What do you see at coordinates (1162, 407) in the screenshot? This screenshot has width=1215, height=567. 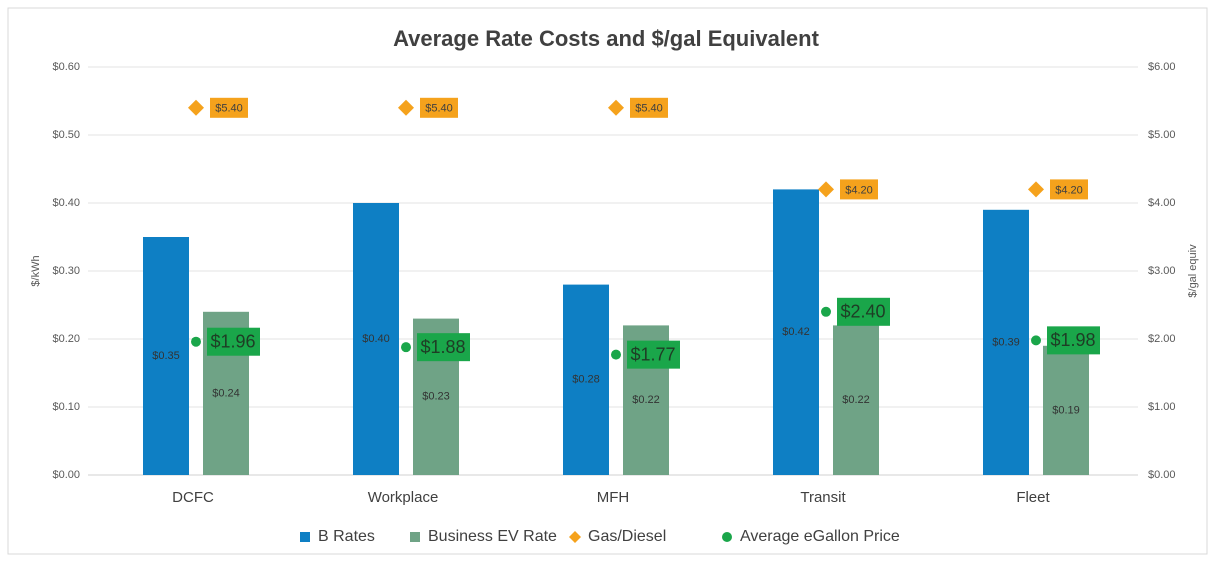 I see `y2-tick-label: $1.00` at bounding box center [1162, 407].